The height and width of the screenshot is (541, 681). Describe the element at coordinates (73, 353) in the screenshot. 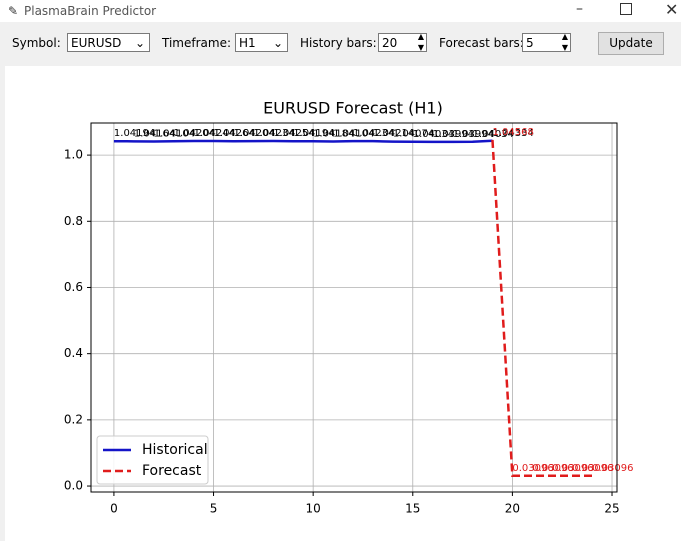

I see `y-tick-label: 0.4` at that location.